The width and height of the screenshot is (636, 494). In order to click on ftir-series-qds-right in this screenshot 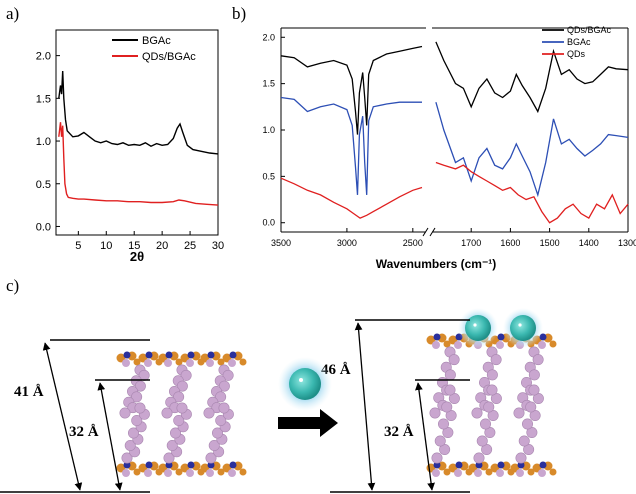, I will do `click(532, 192)`.